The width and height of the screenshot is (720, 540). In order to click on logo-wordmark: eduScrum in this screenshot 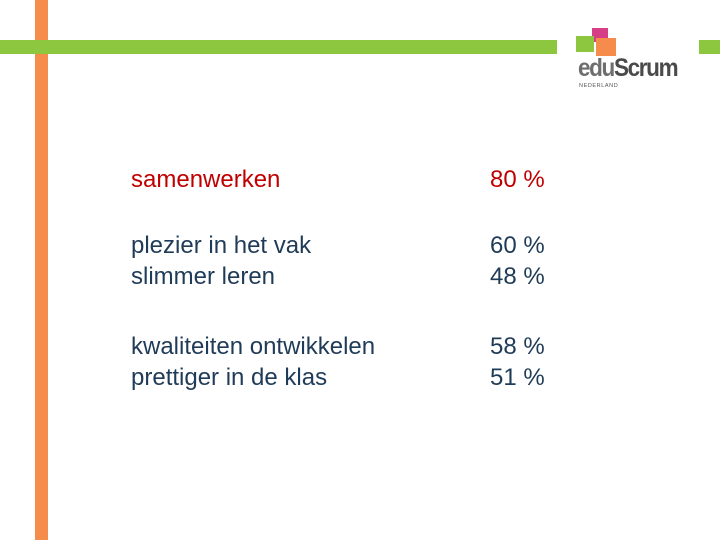, I will do `click(628, 68)`.